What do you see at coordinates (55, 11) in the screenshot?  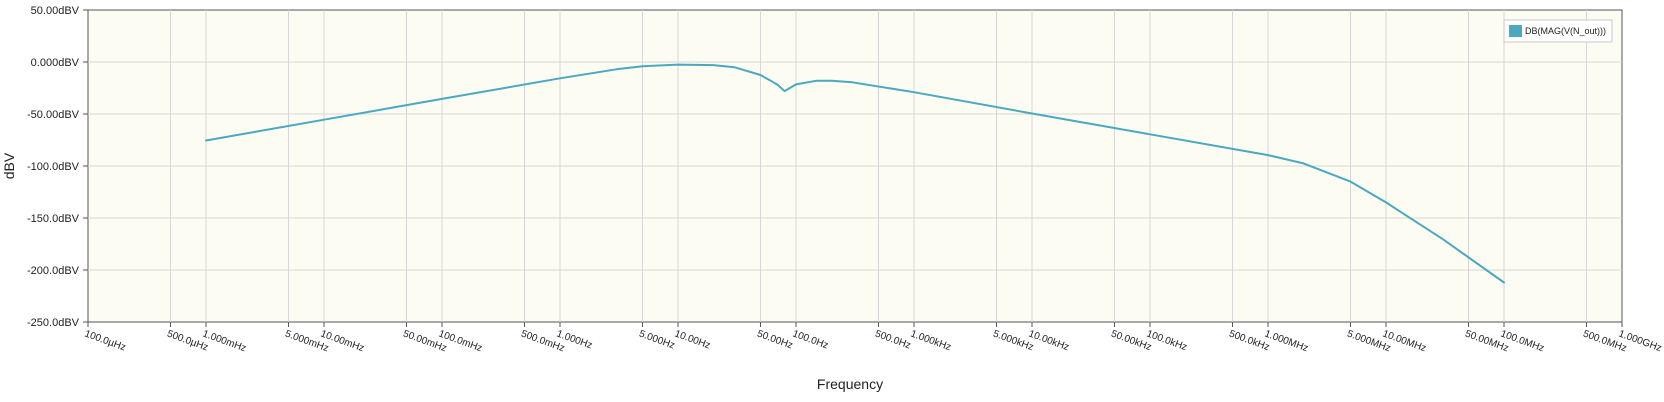 I see `y-tick-label: 50.00dBV` at bounding box center [55, 11].